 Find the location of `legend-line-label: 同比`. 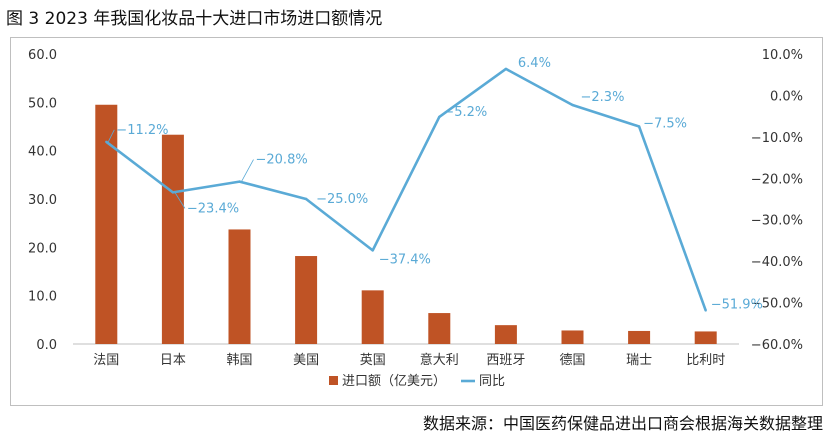

legend-line-label: 同比 is located at coordinates (492, 381).